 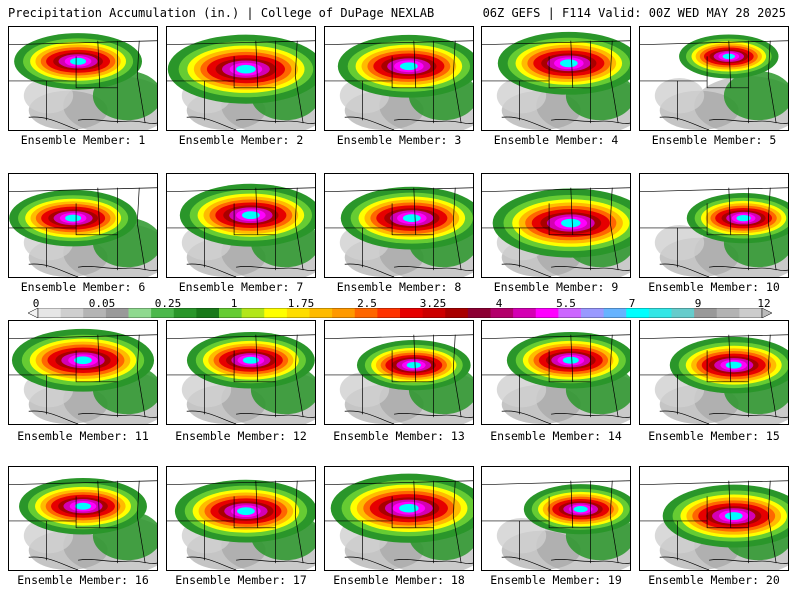 I want to click on colorbar-tick-label: 1, so click(x=234, y=303).